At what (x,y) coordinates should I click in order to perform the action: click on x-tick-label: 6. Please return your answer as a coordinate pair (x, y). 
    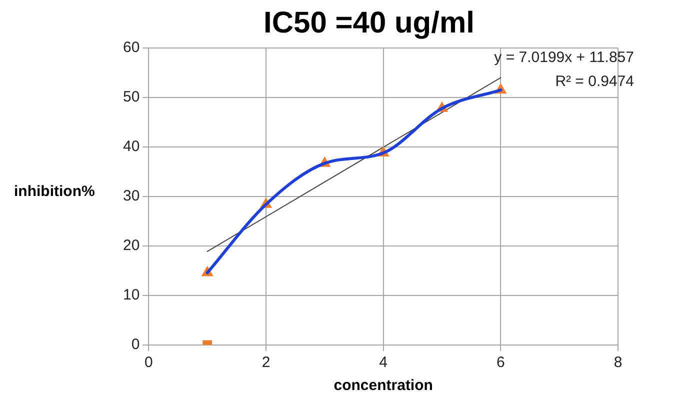
    Looking at the image, I should click on (500, 363).